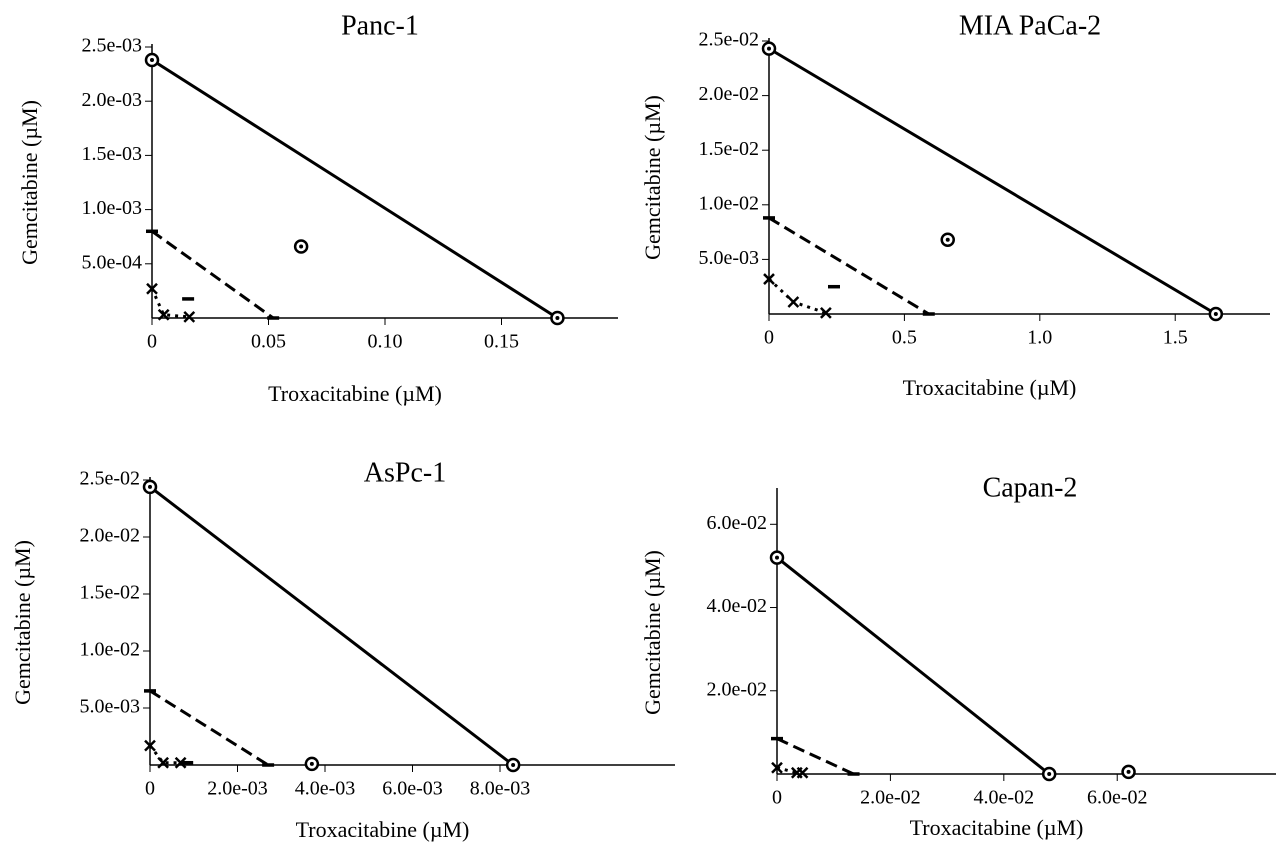  I want to click on y-tick-label: 5.0e-04, so click(111, 262).